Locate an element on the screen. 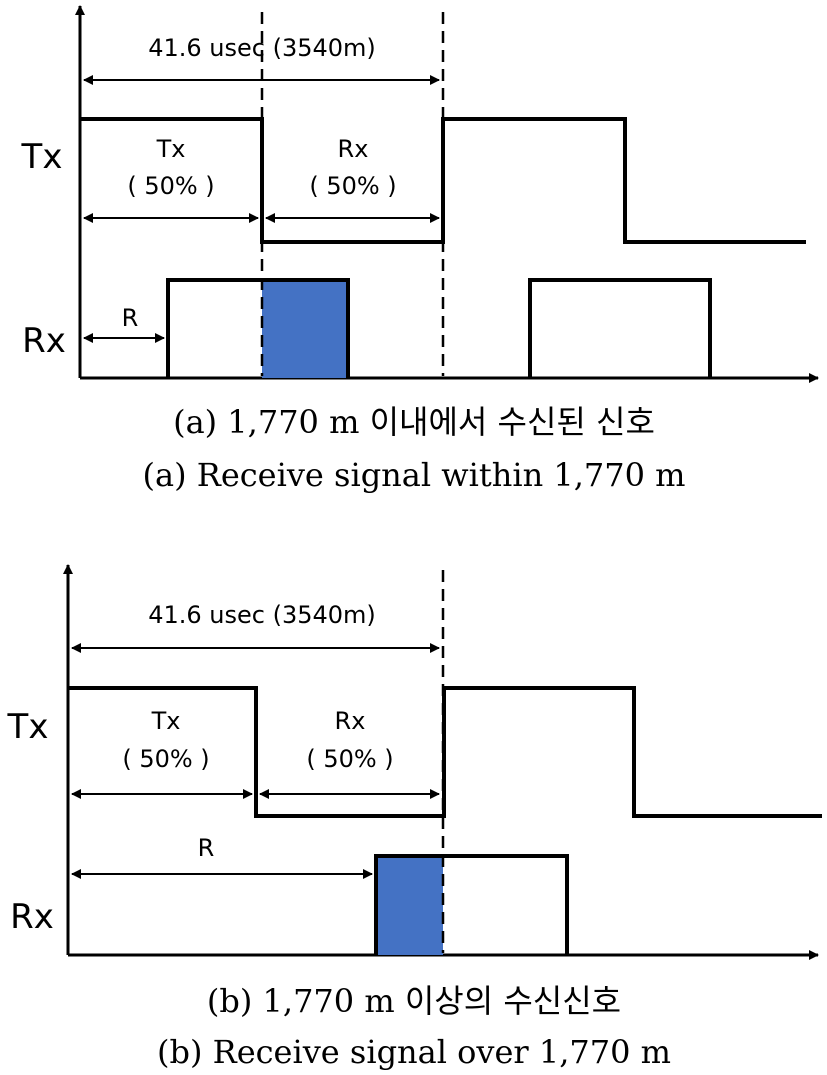 This screenshot has width=827, height=1075. tx-segment-pct-a: ( 50% ) is located at coordinates (170, 186).